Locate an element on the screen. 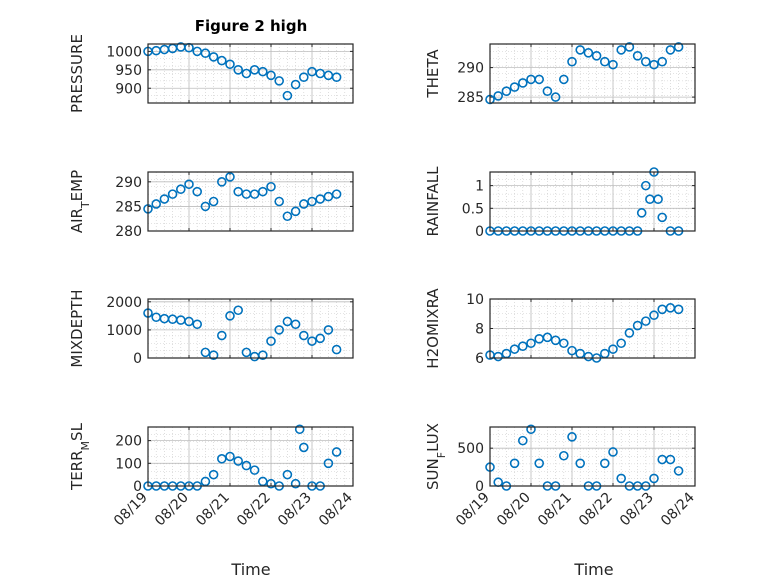 Image resolution: width=778 pixels, height=588 pixels. y-tick-label: 200 is located at coordinates (128, 442).